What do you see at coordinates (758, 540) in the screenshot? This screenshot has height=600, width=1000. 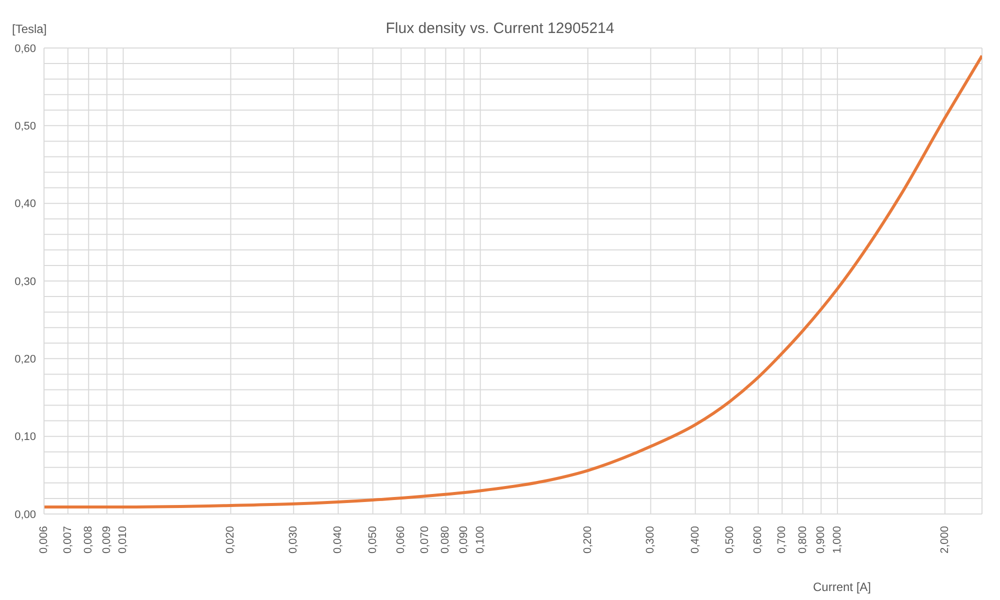 I see `x-tick-label: 0,600` at bounding box center [758, 540].